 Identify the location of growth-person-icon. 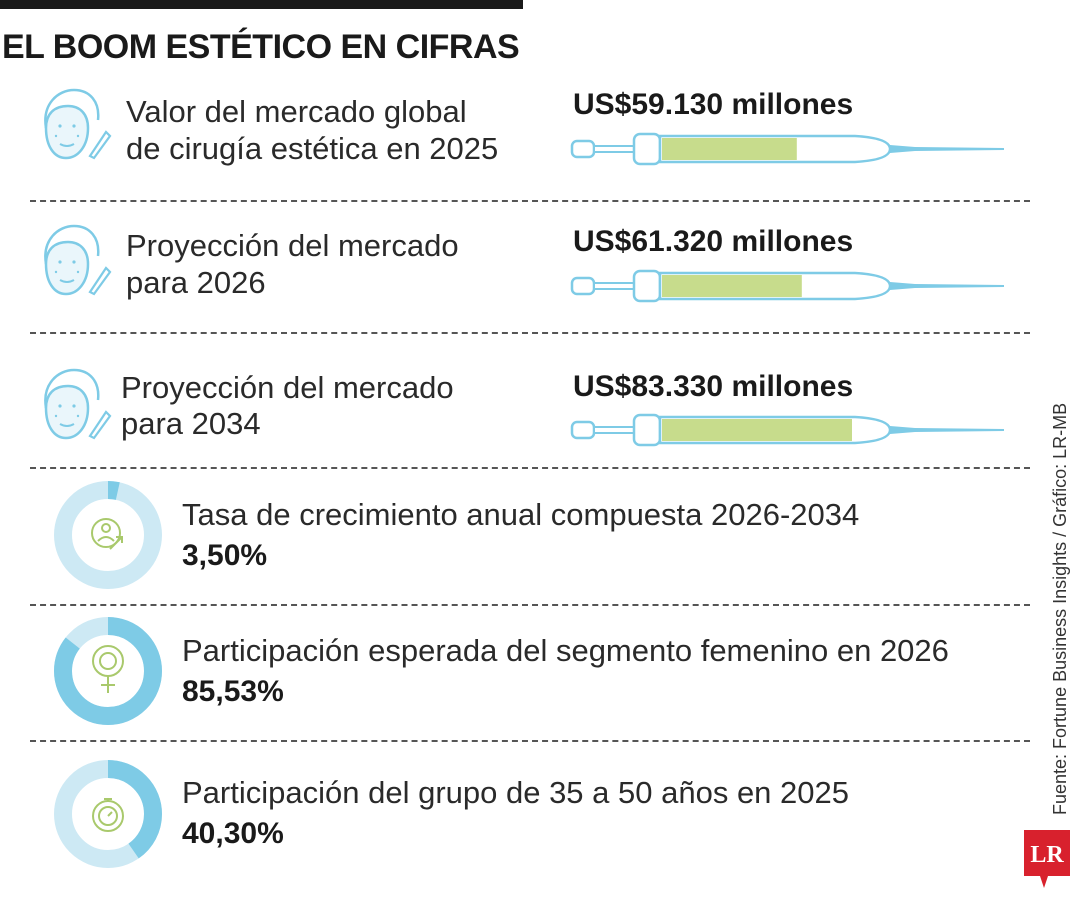
(107, 534).